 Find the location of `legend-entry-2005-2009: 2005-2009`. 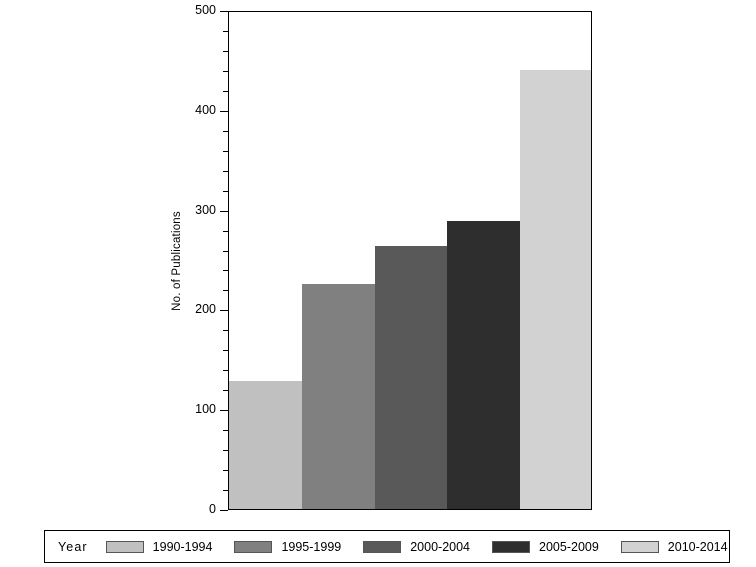

legend-entry-2005-2009: 2005-2009 is located at coordinates (545, 547).